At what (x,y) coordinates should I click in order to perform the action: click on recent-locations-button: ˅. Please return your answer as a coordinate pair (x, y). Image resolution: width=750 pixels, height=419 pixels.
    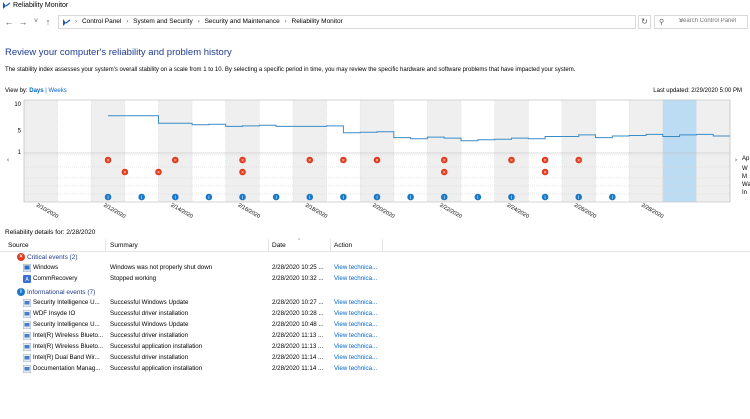
    Looking at the image, I should click on (36, 21).